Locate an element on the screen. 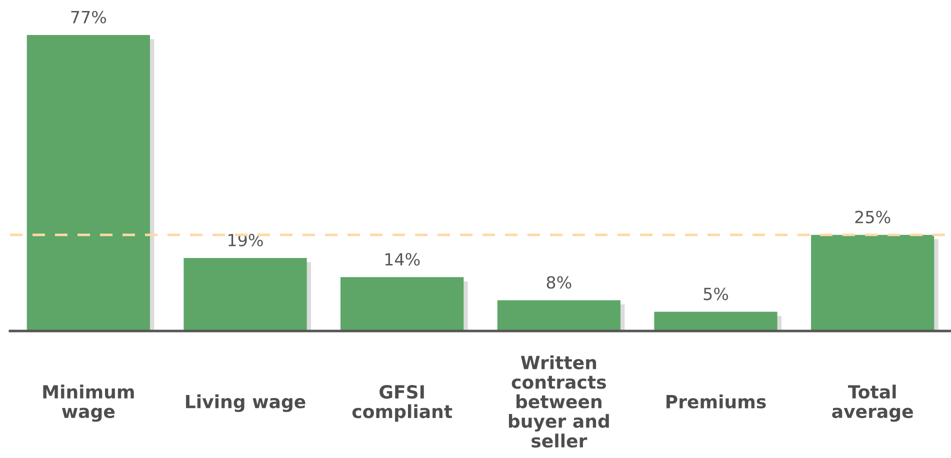 The image size is (951, 458). x-tick-label: GFSI compliant is located at coordinates (402, 403).